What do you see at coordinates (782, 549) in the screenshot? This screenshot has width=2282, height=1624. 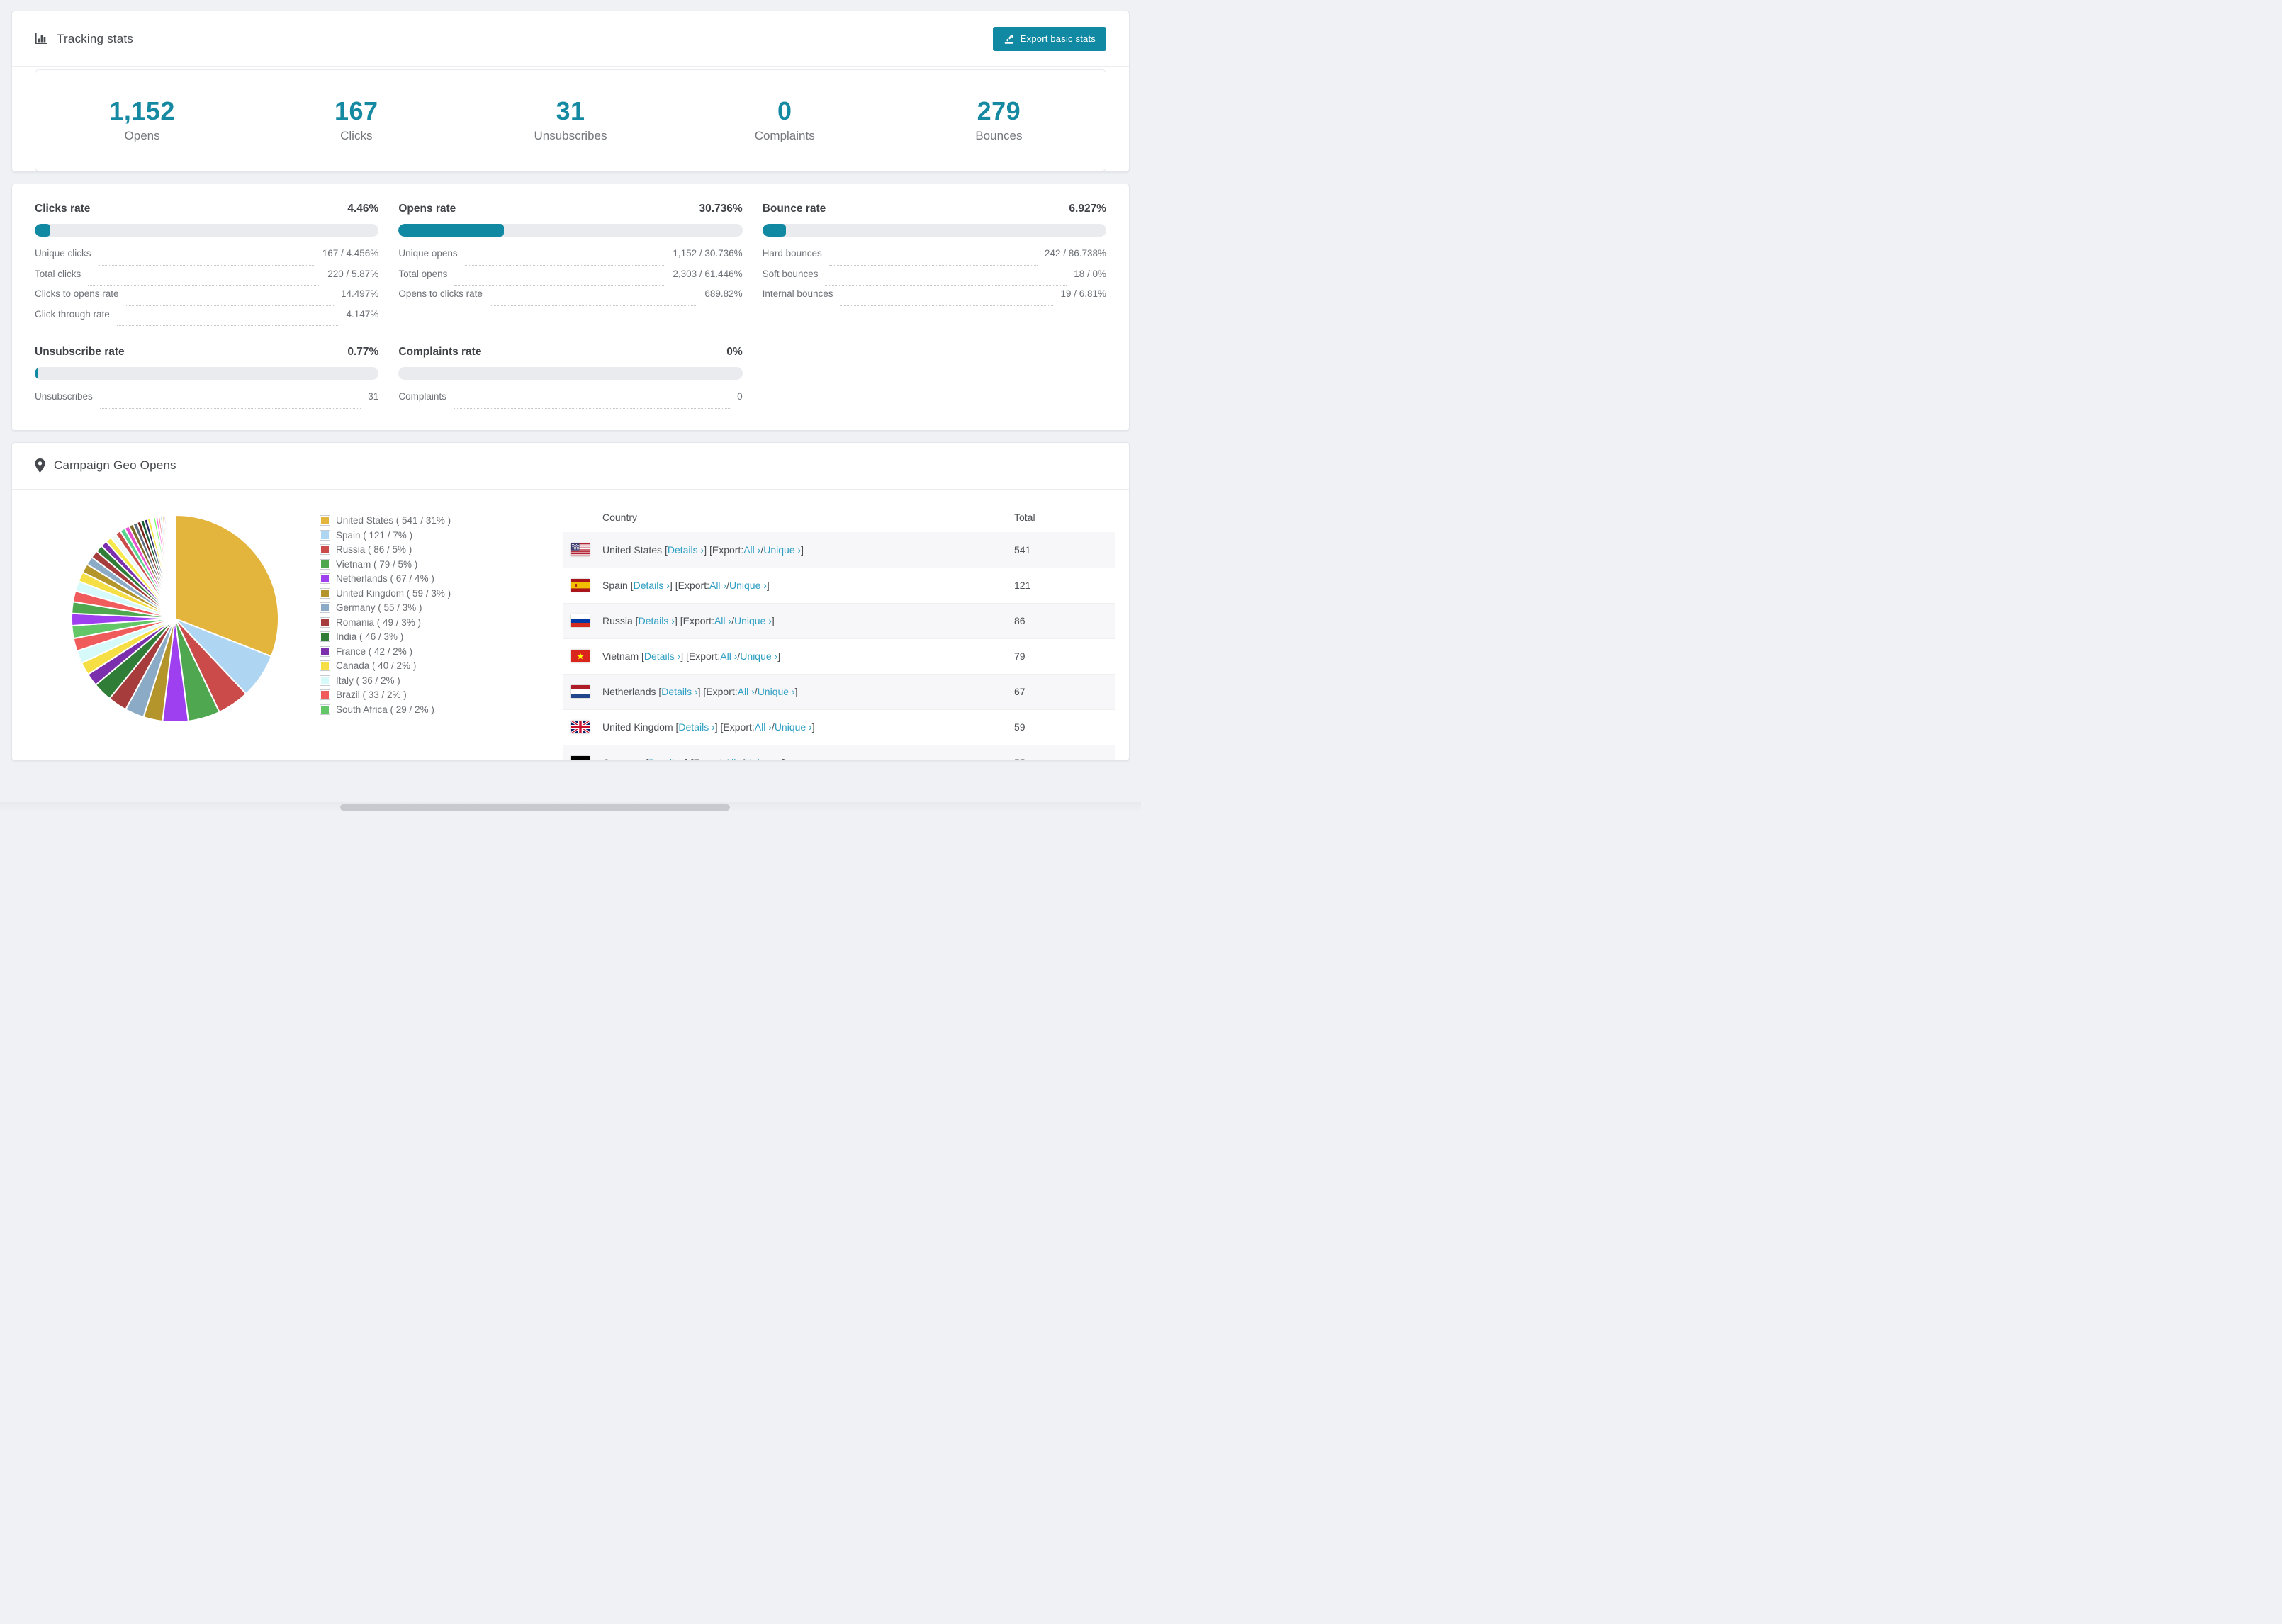 I see `export-unique-link-united-states: Unique ›` at bounding box center [782, 549].